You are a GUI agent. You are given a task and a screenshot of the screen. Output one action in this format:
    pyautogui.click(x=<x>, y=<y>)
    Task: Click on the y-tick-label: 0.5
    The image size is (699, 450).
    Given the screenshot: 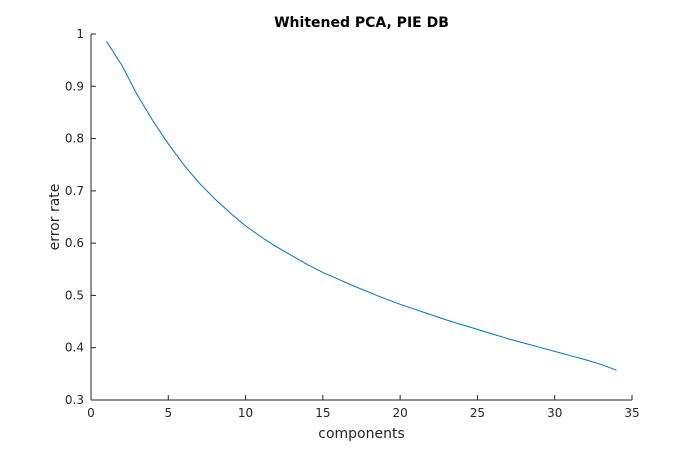 What is the action you would take?
    pyautogui.click(x=74, y=295)
    